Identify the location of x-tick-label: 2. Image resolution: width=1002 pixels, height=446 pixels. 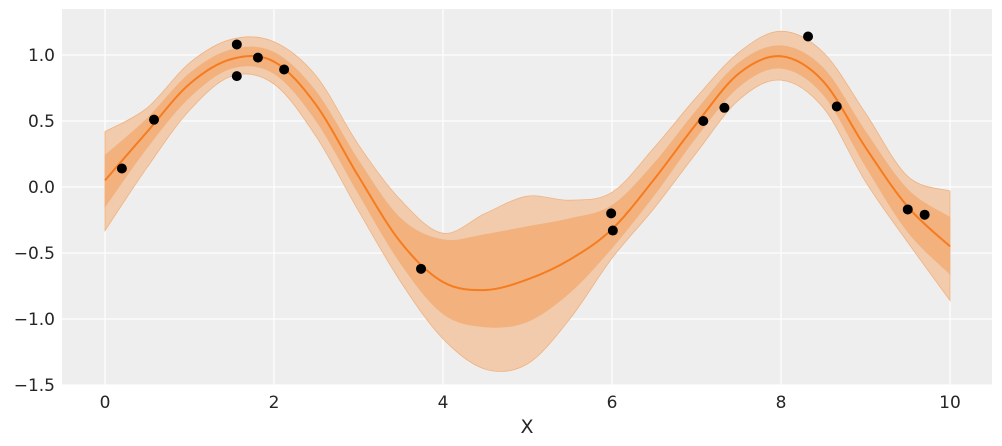
(274, 403).